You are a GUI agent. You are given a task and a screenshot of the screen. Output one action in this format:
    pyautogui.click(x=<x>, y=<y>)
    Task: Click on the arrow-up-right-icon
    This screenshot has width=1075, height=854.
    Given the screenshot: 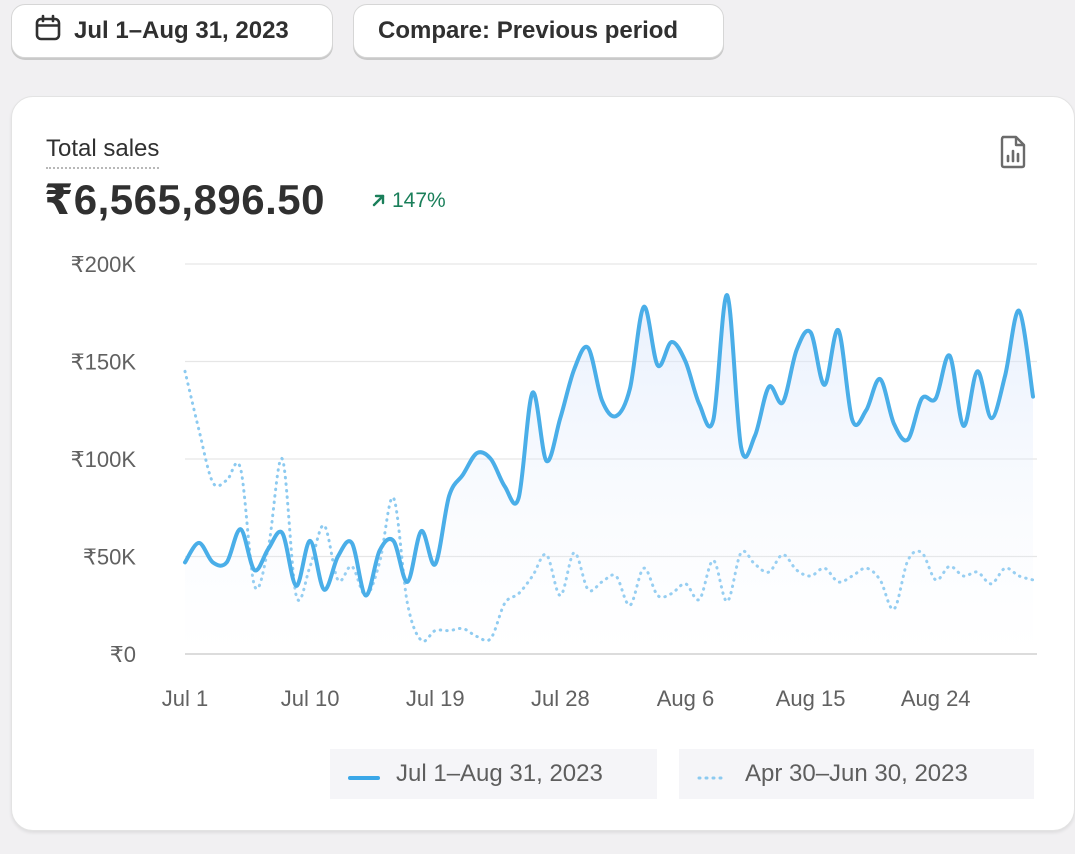 What is the action you would take?
    pyautogui.click(x=379, y=201)
    